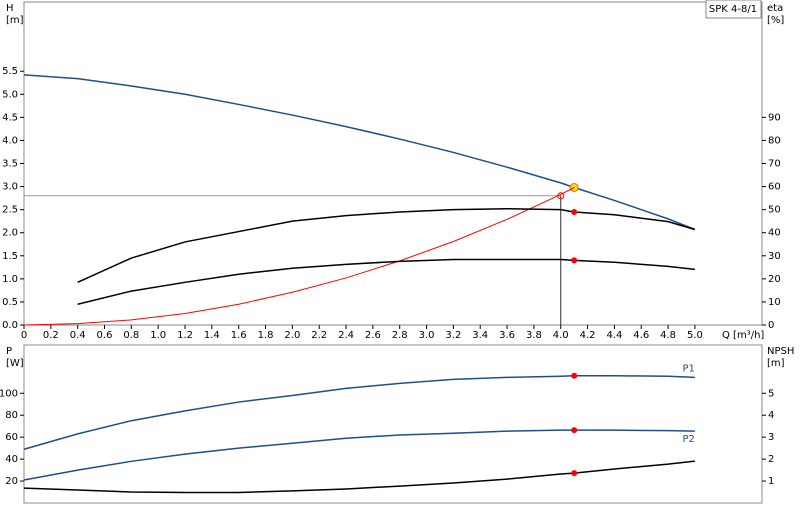 The width and height of the screenshot is (800, 520). I want to click on legend-box, so click(733, 9).